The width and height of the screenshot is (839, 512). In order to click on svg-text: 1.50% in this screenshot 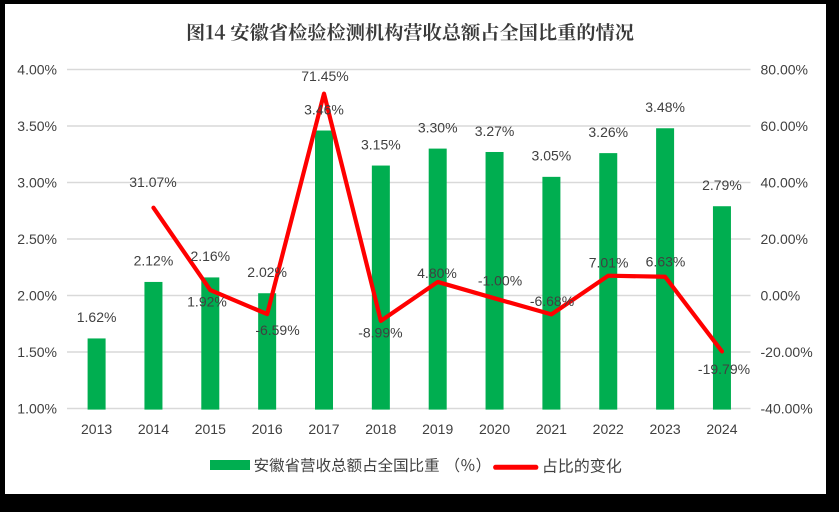, I will do `click(37, 352)`.